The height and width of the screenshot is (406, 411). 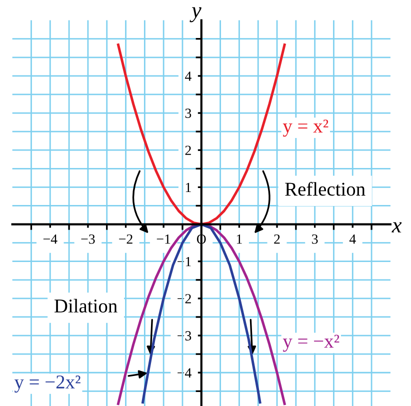 I want to click on x-tick-label: 3, so click(x=315, y=239).